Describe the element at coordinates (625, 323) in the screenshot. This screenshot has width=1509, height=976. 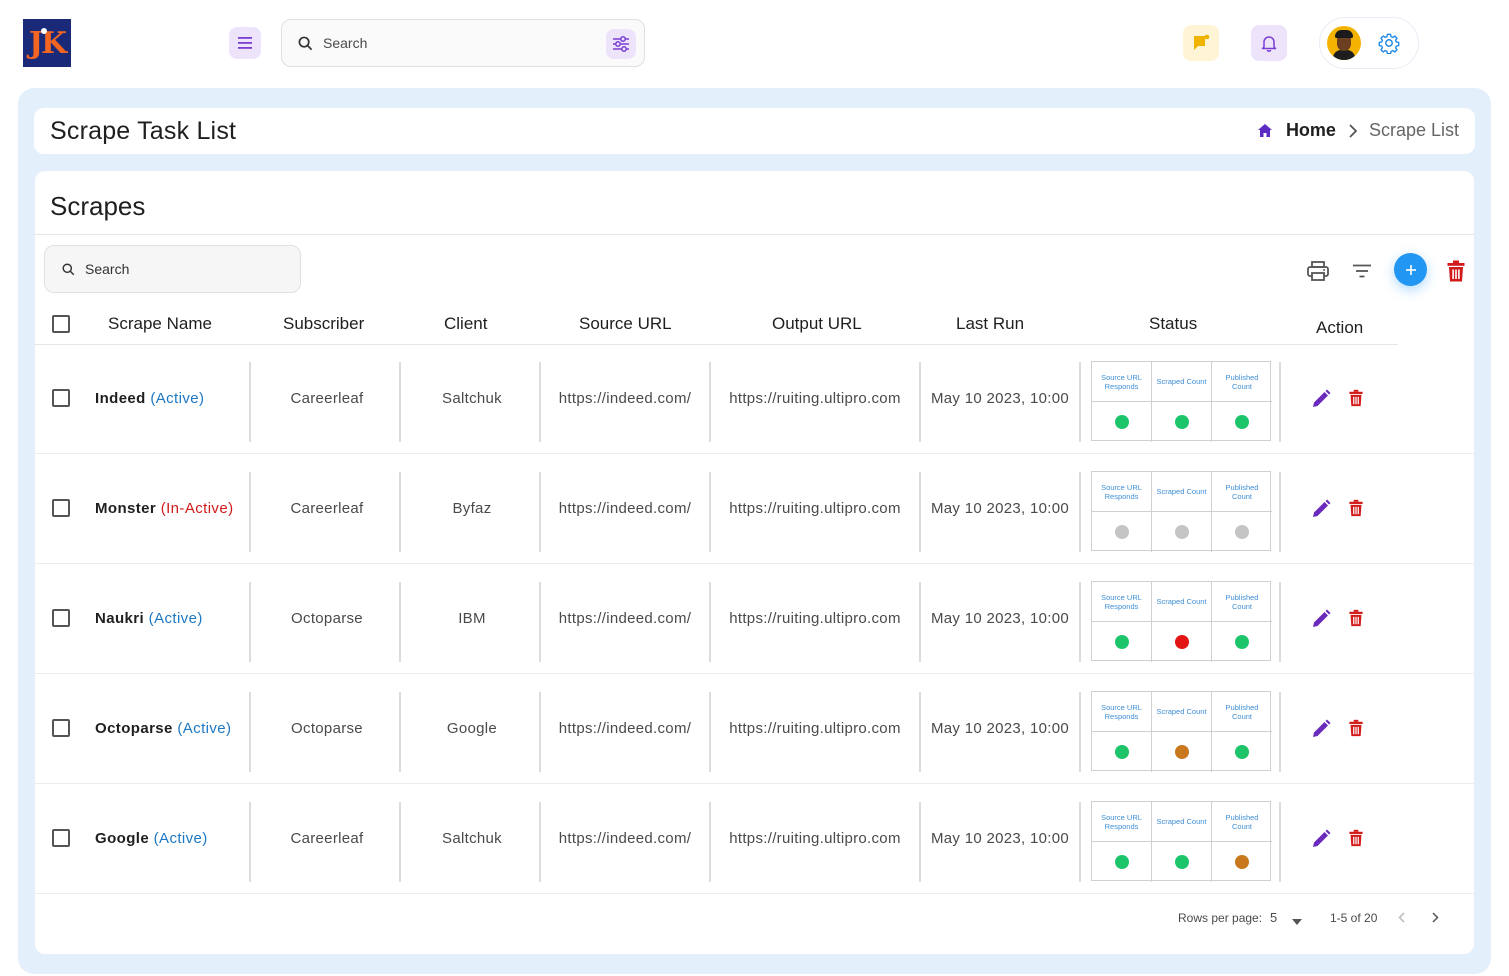
I see `col-source-url: Source URL` at that location.